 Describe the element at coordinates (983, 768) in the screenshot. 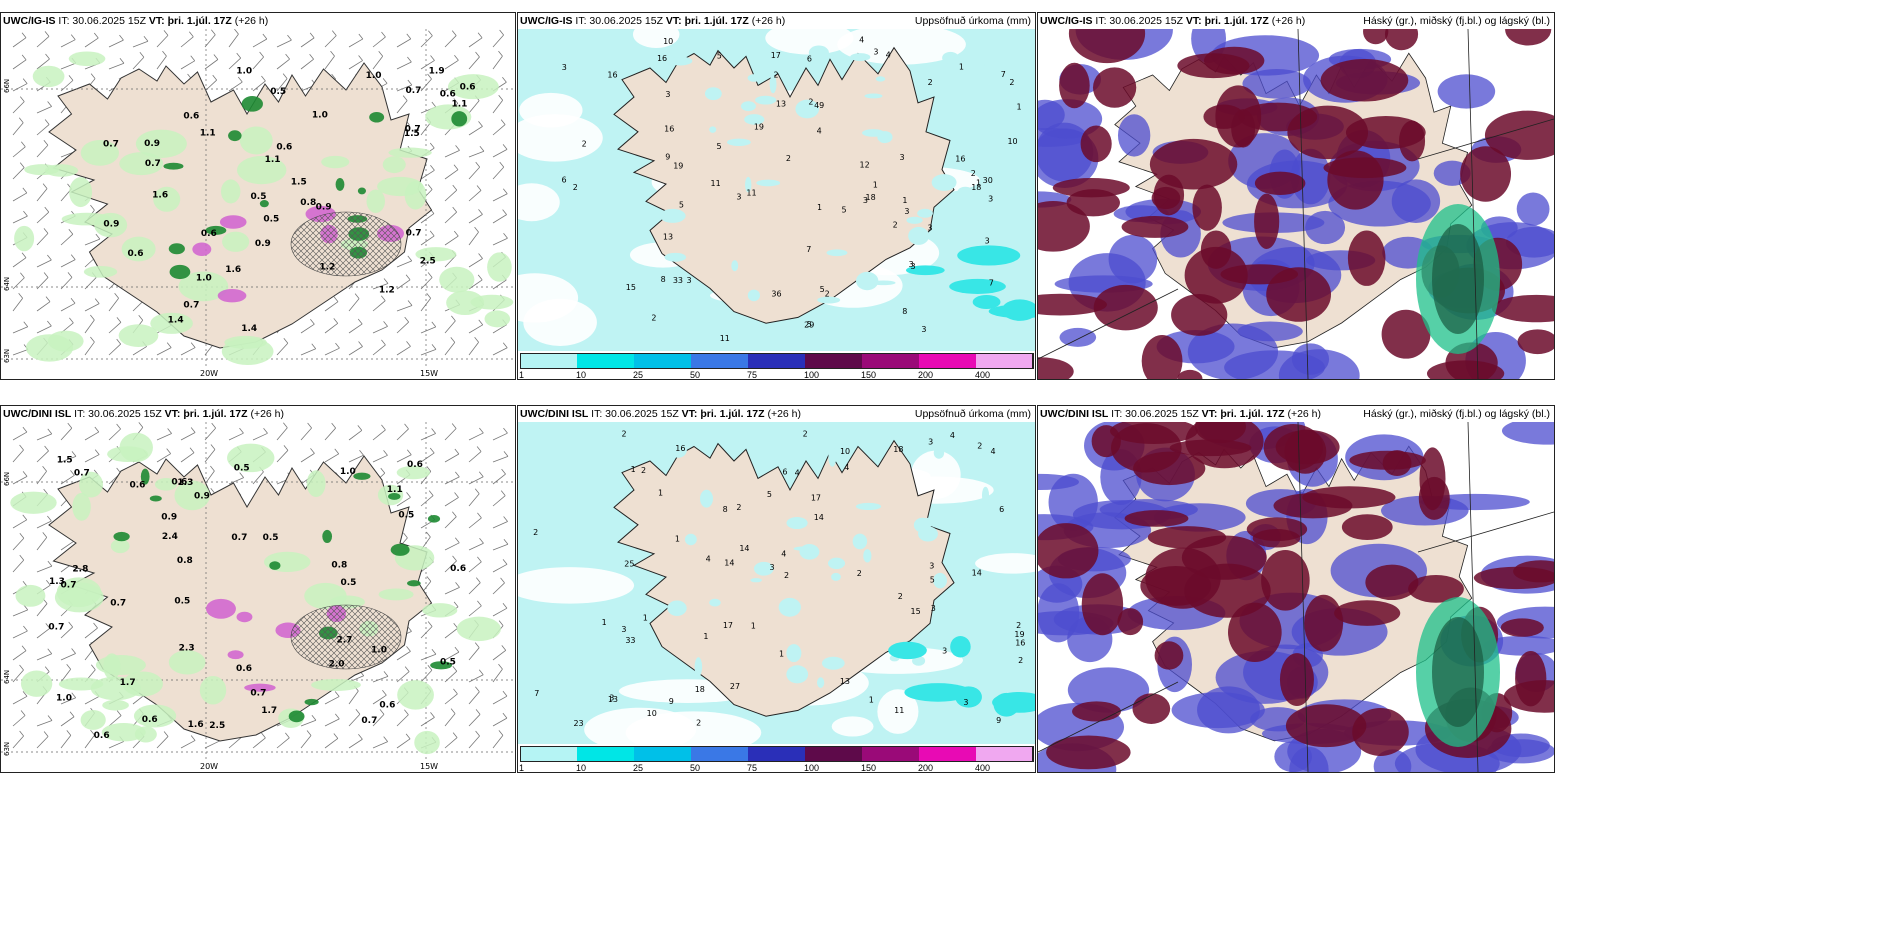

I see `colorbar-tick: 400` at that location.